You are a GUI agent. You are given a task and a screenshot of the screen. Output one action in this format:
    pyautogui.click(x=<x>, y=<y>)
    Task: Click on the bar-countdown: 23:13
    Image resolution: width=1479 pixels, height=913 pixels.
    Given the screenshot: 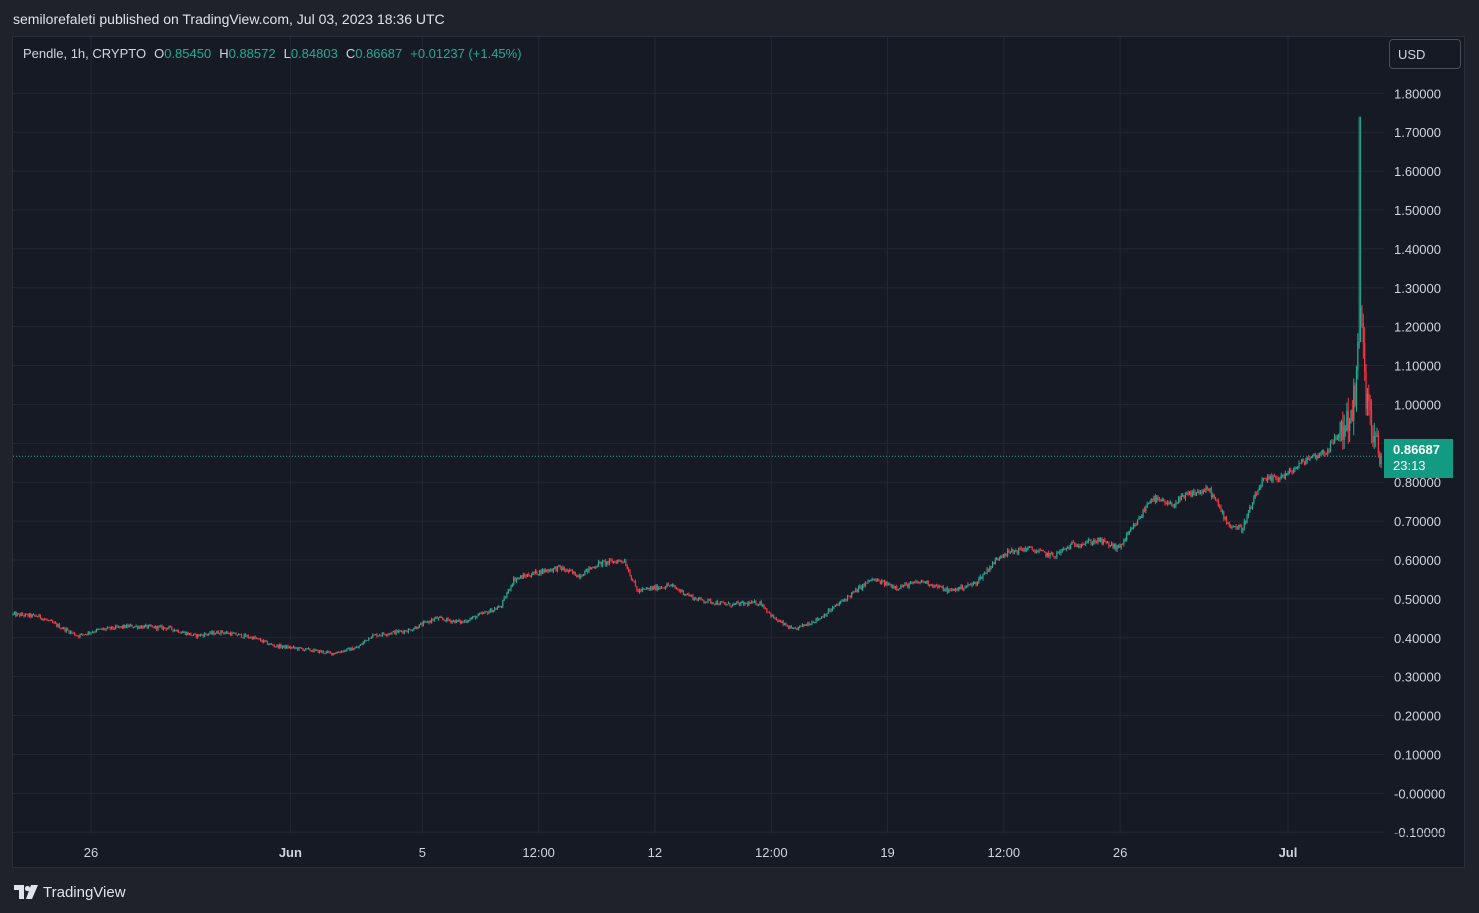 What is the action you would take?
    pyautogui.click(x=1409, y=465)
    